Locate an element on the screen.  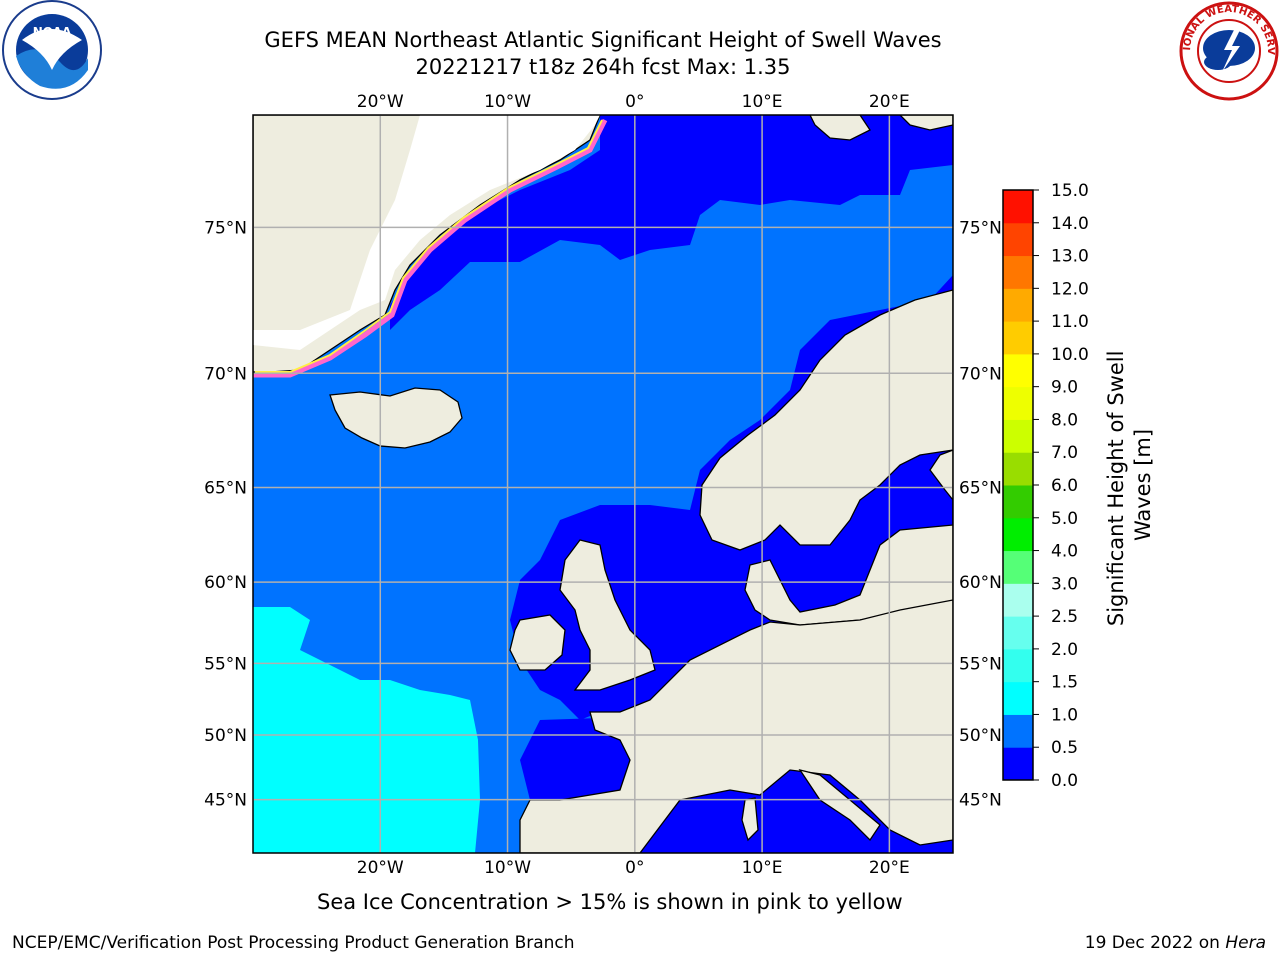
colorbar-tick-label: 5.0 is located at coordinates (1064, 519).